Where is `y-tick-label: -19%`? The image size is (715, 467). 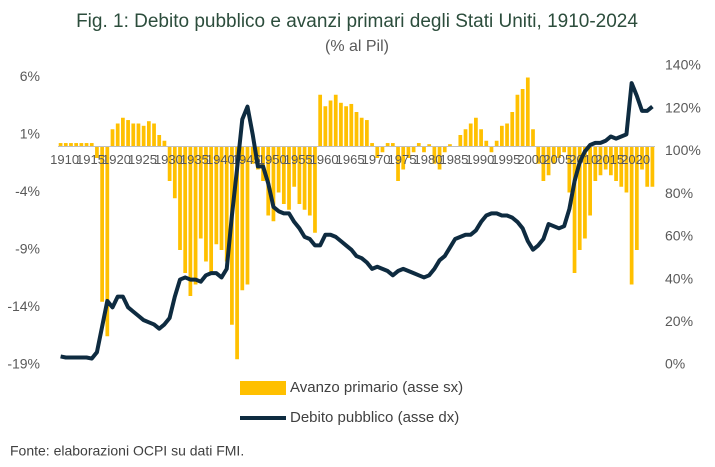
y-tick-label: -19% is located at coordinates (23, 364).